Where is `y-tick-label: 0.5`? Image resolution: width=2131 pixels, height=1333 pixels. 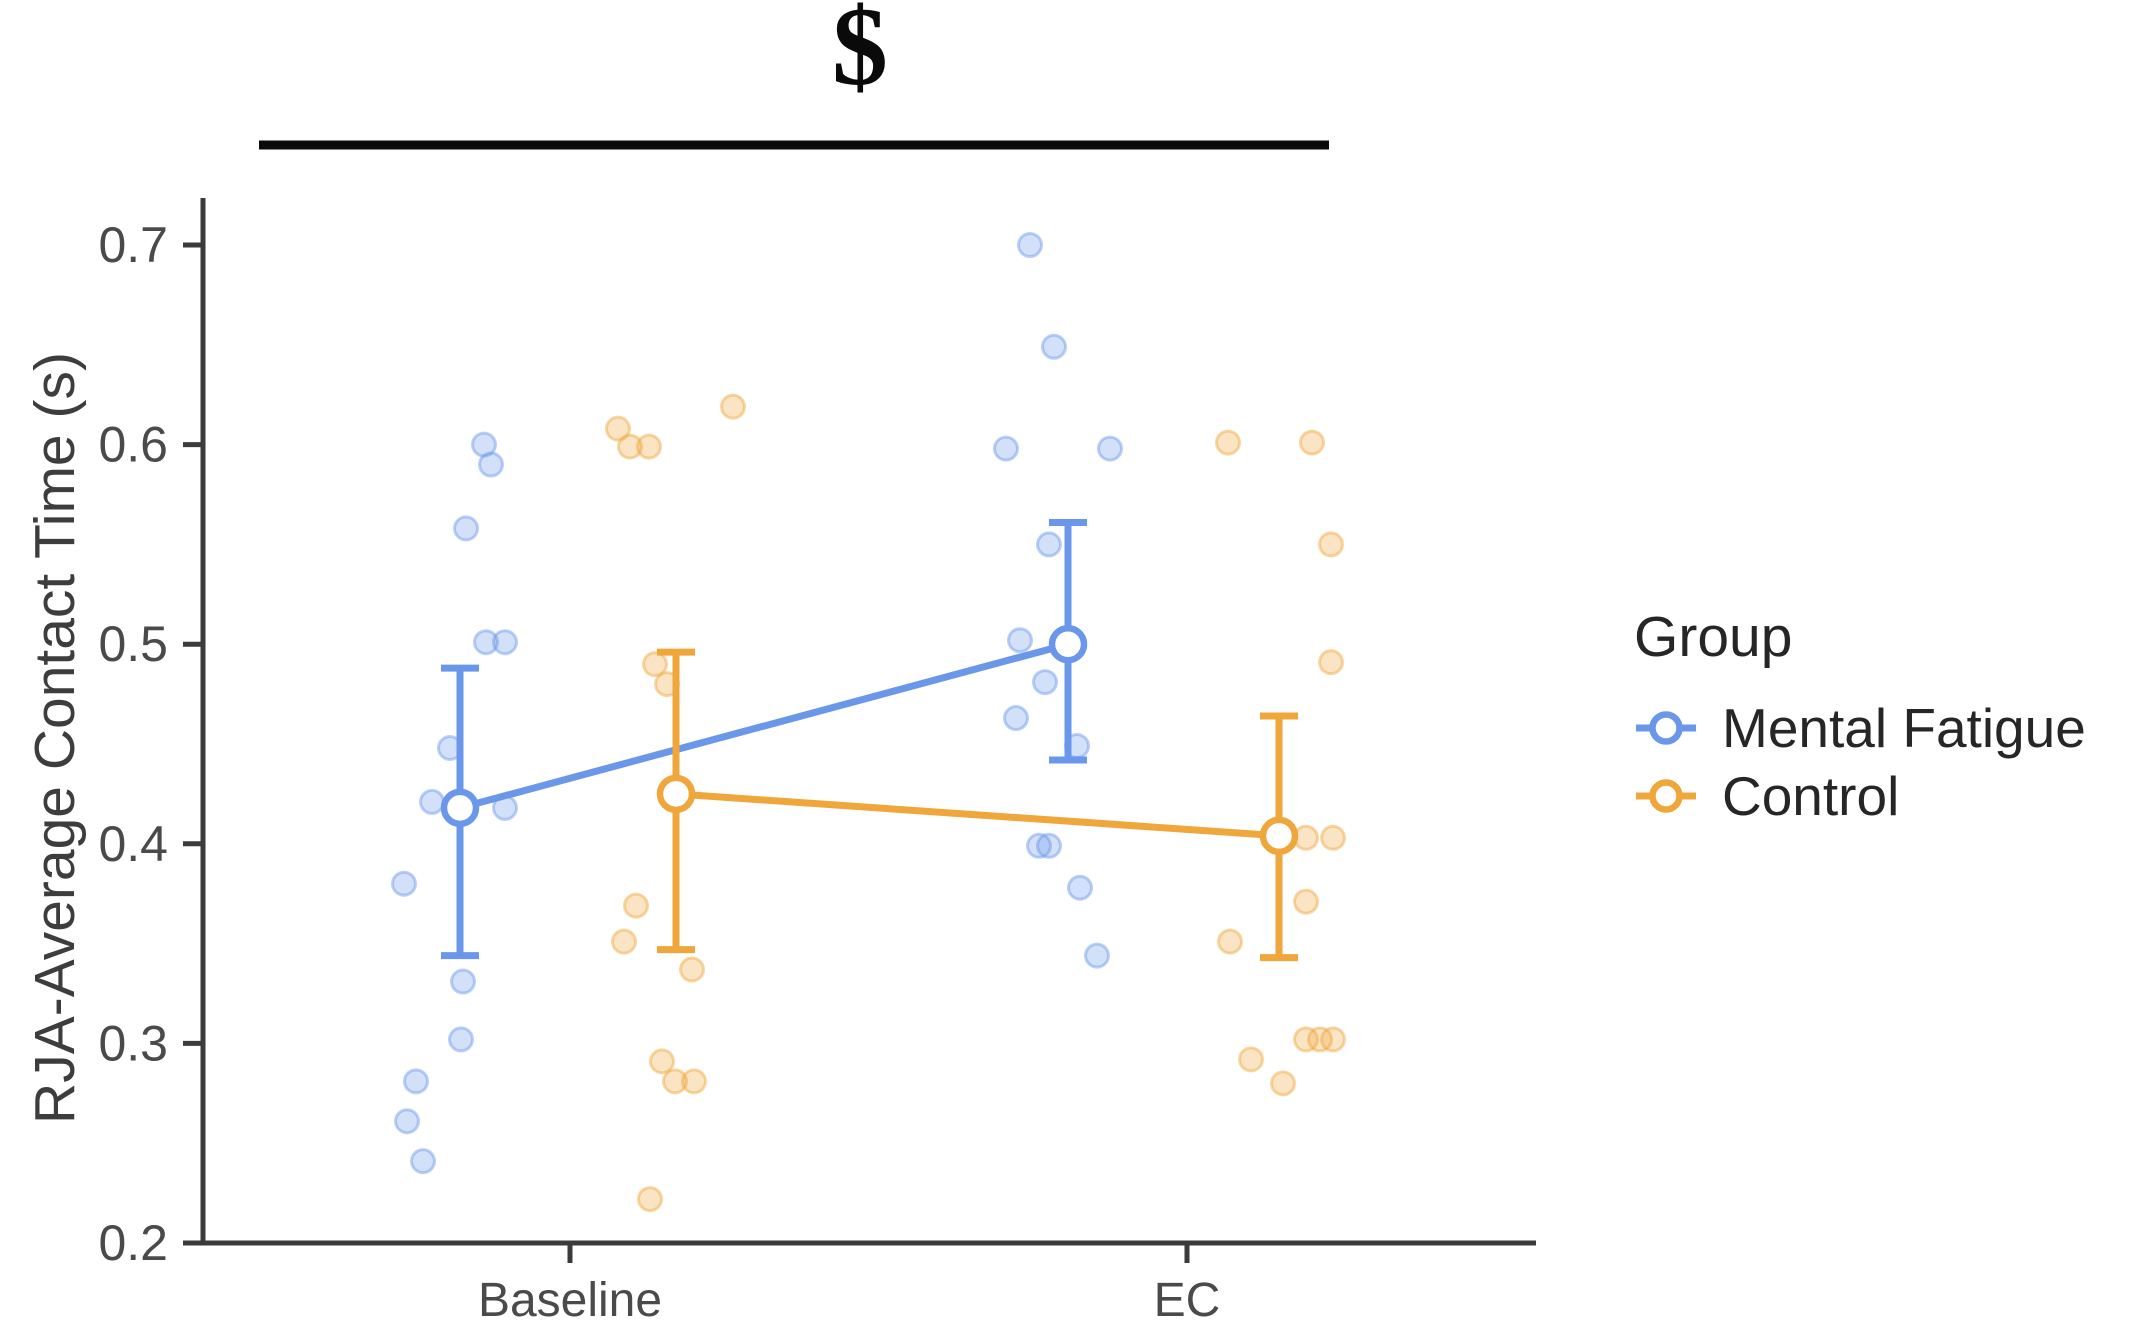 y-tick-label: 0.5 is located at coordinates (133, 644).